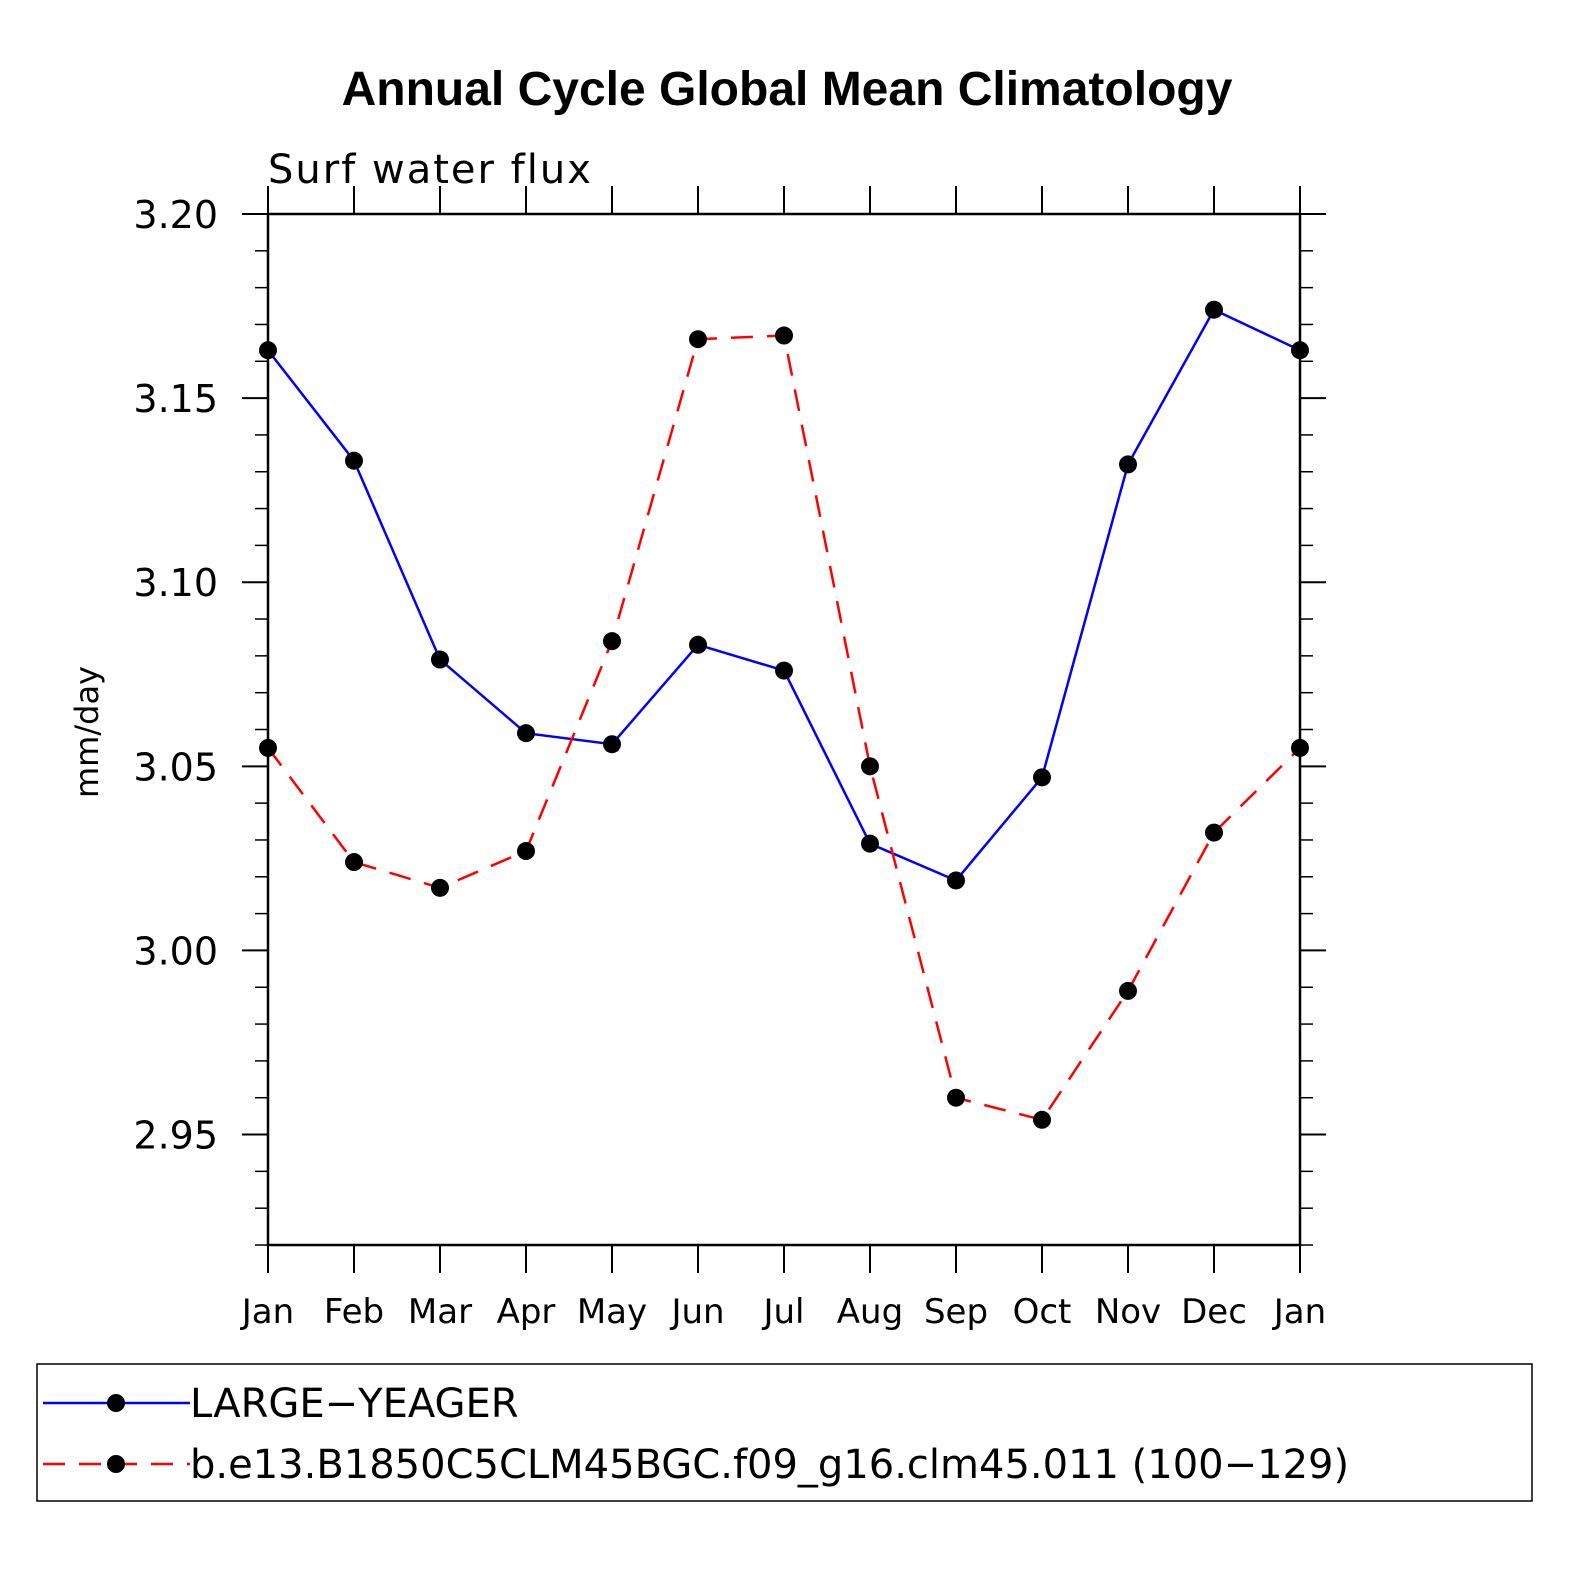 The width and height of the screenshot is (1574, 1574). I want to click on legend-box, so click(784, 1432).